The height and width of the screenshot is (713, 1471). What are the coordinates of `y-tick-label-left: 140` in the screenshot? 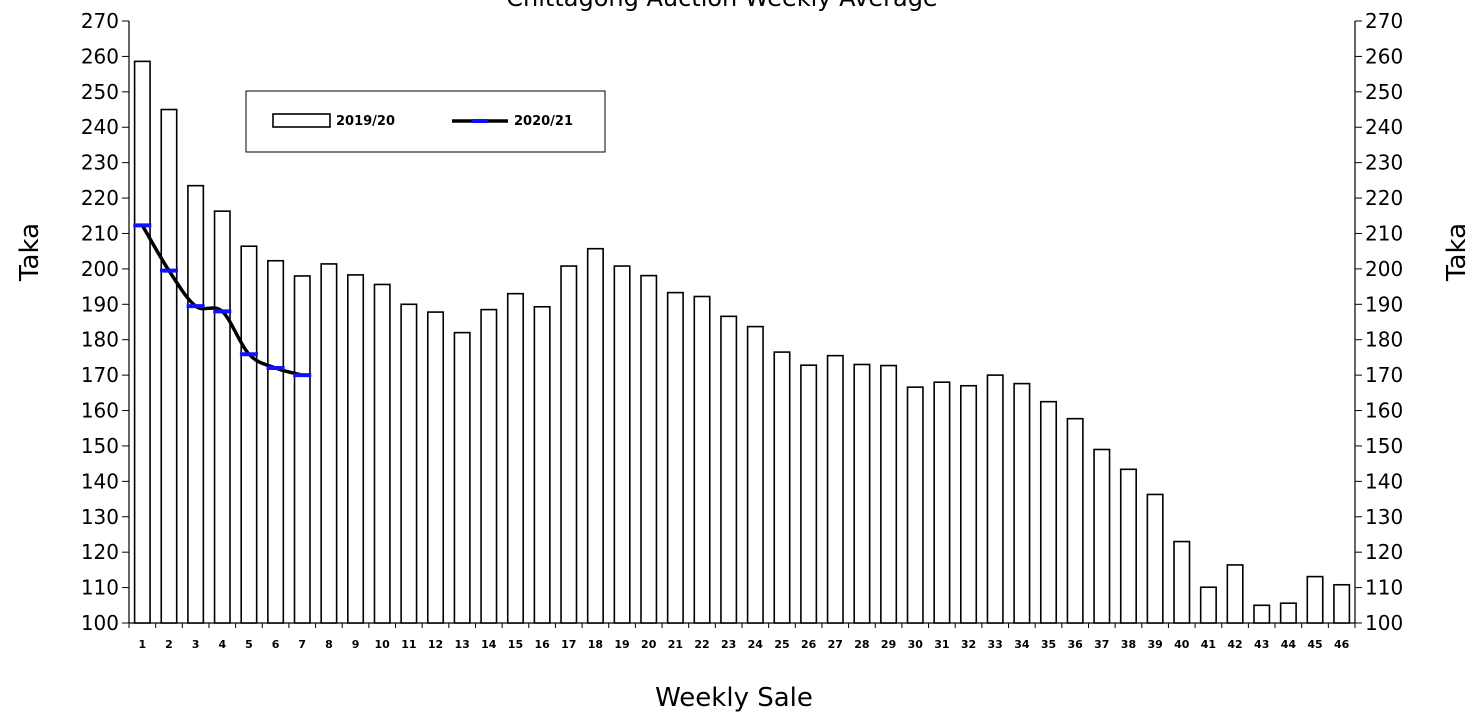 It's located at (100, 481).